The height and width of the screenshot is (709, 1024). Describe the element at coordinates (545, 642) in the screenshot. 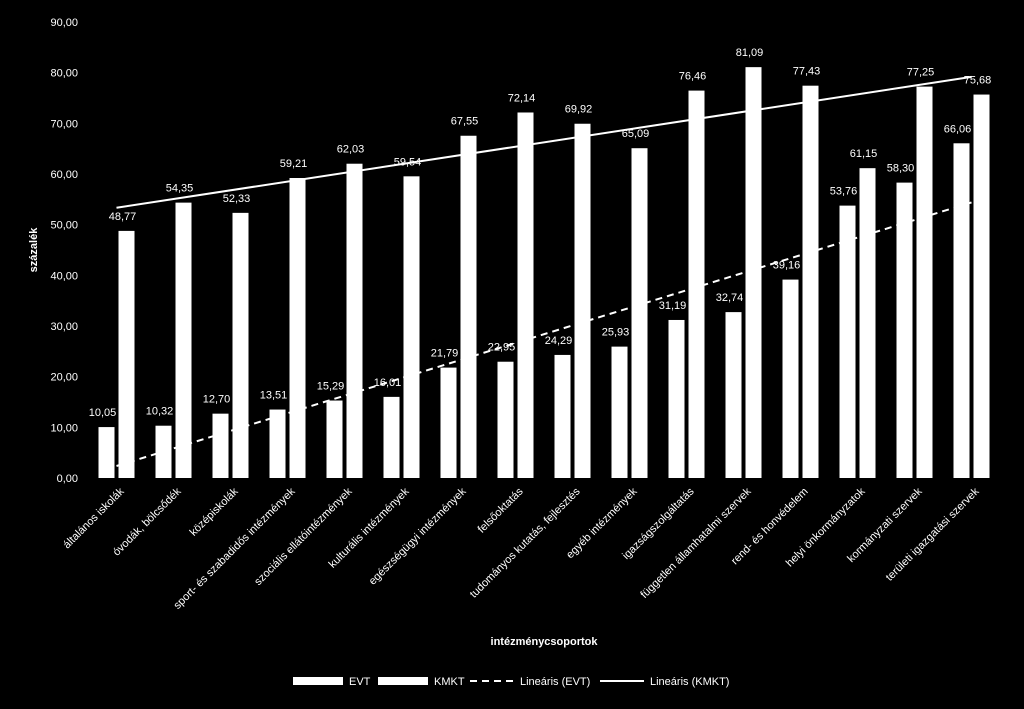

I see `x-axis-title: intézménycsoportok` at that location.